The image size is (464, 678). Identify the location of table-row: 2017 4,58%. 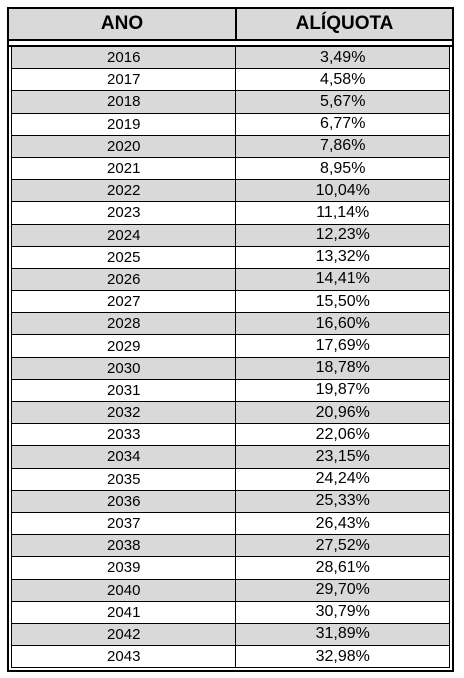
(230, 80).